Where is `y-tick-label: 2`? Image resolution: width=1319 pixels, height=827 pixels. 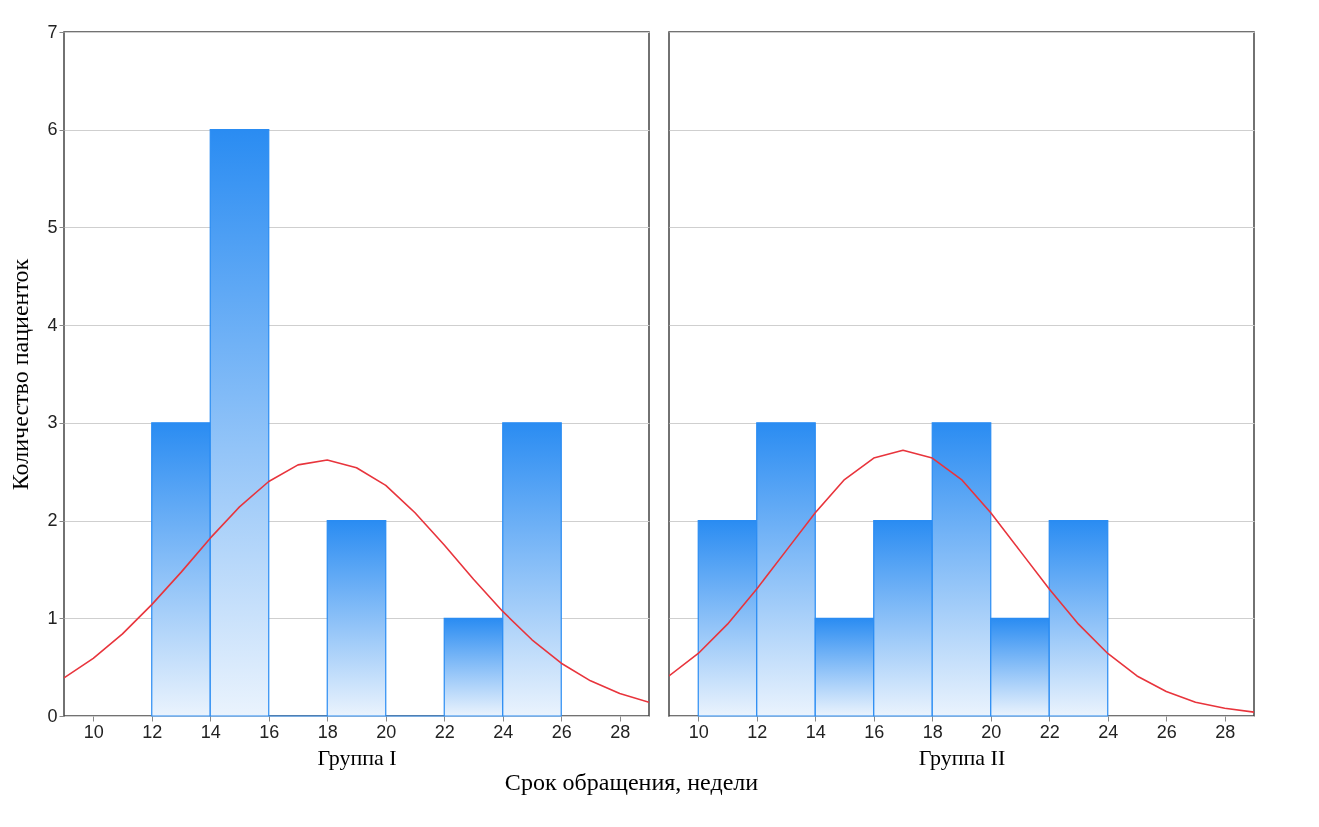 y-tick-label: 2 is located at coordinates (52, 520).